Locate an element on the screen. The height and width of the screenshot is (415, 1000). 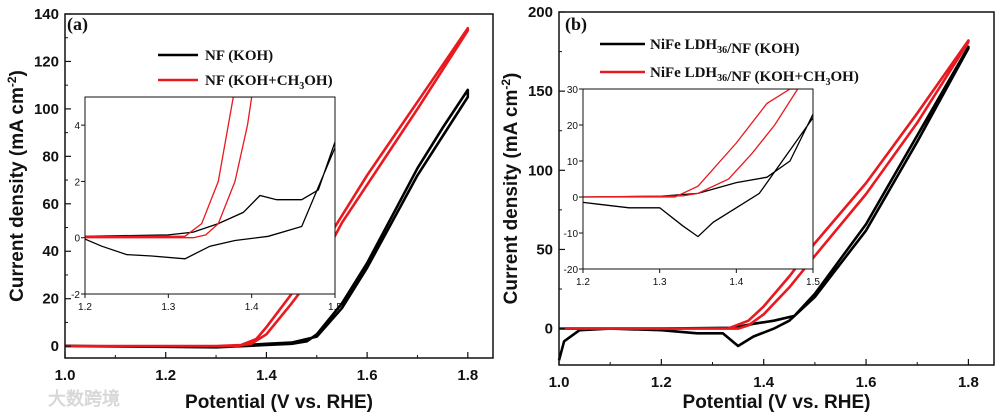
panel-label: (b) is located at coordinates (576, 24).